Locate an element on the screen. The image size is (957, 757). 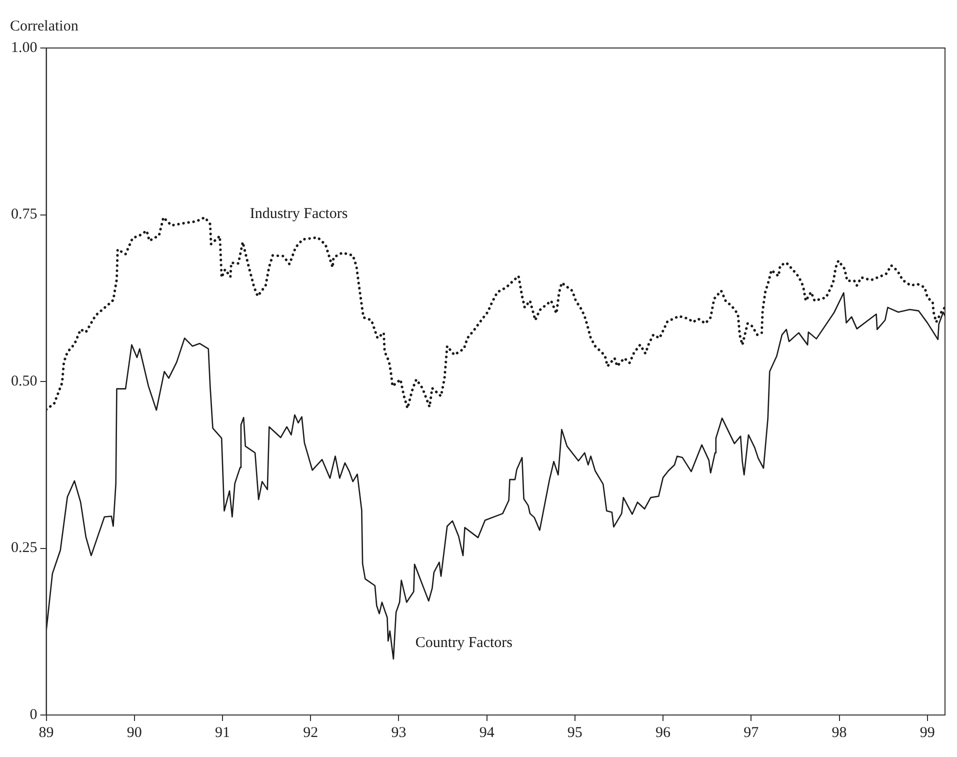
series-label: Country Factors is located at coordinates (464, 642).